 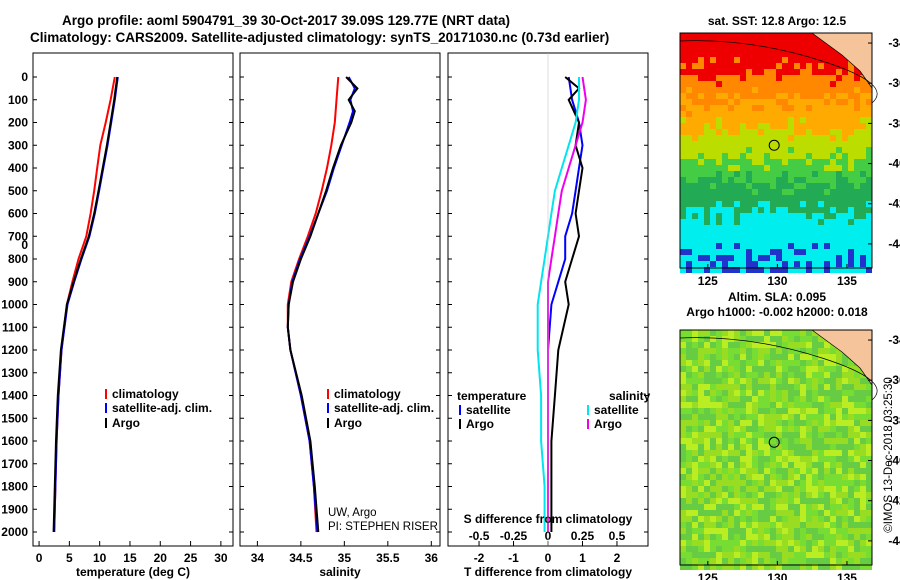 I want to click on sla-map-ytick-label: -42, so click(x=894, y=501).